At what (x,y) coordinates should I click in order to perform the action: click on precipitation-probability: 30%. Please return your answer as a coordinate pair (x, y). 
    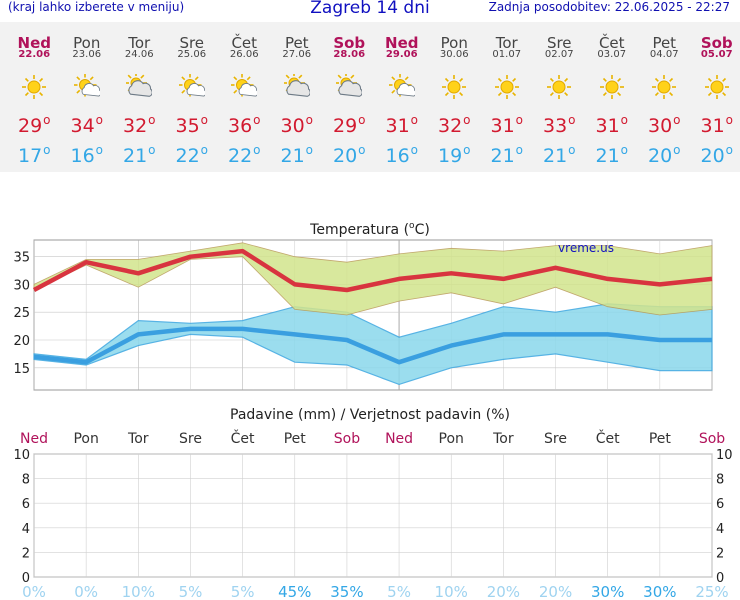
    Looking at the image, I should click on (607, 591).